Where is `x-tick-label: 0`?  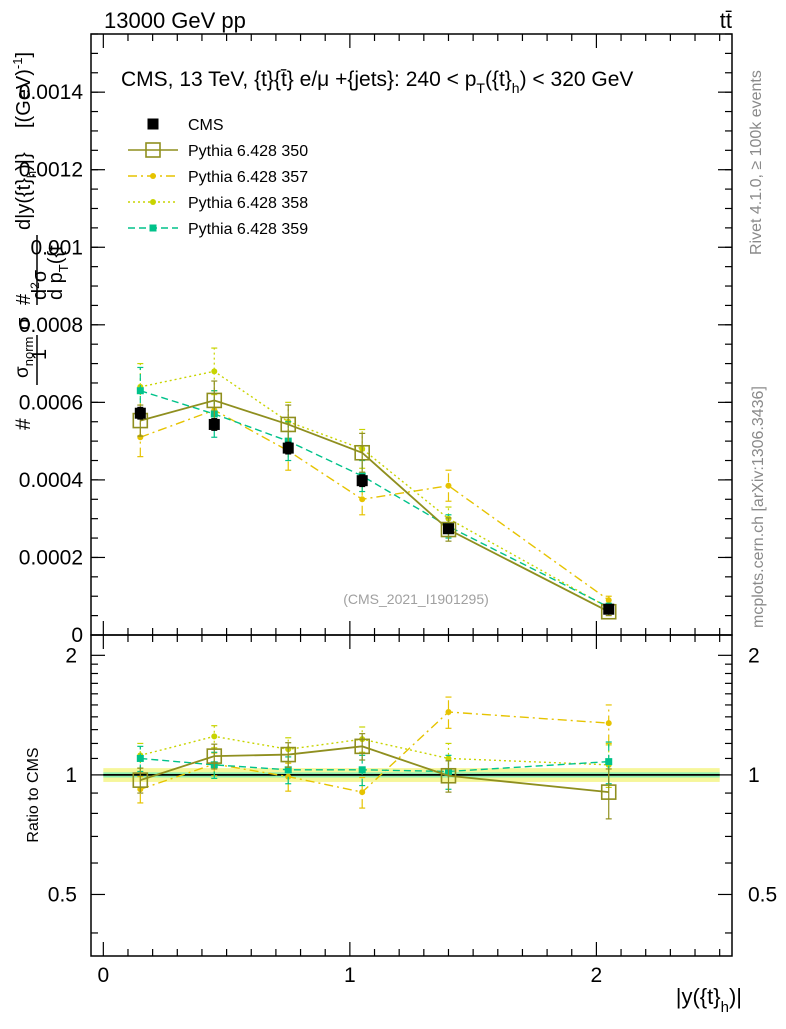
x-tick-label: 0 is located at coordinates (103, 975).